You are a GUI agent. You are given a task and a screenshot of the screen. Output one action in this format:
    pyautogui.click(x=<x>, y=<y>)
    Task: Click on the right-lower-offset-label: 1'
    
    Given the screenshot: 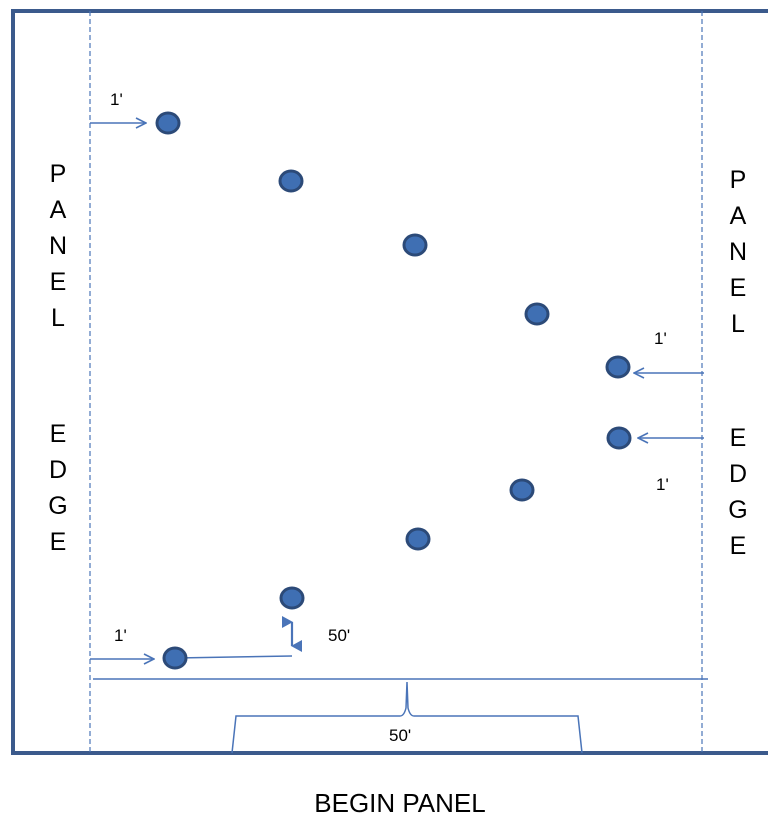 What is the action you would take?
    pyautogui.click(x=662, y=484)
    